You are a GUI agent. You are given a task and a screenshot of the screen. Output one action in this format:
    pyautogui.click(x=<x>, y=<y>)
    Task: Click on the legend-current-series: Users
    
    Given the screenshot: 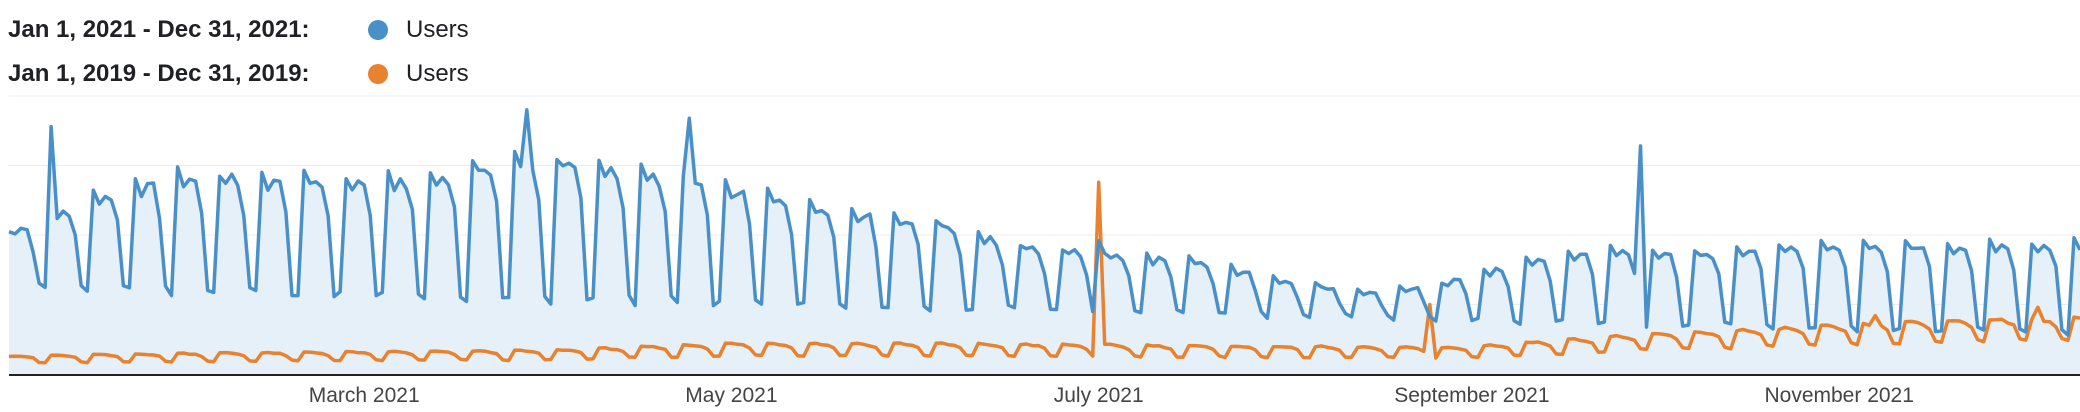 What is the action you would take?
    pyautogui.click(x=437, y=29)
    